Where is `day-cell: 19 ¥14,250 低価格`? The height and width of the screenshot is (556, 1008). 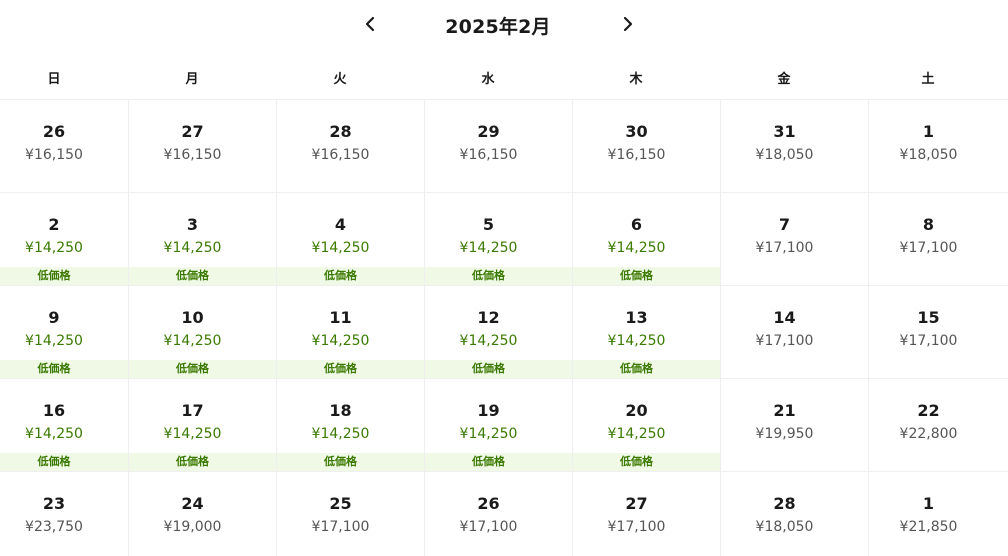
day-cell: 19 ¥14,250 低価格 is located at coordinates (498, 424).